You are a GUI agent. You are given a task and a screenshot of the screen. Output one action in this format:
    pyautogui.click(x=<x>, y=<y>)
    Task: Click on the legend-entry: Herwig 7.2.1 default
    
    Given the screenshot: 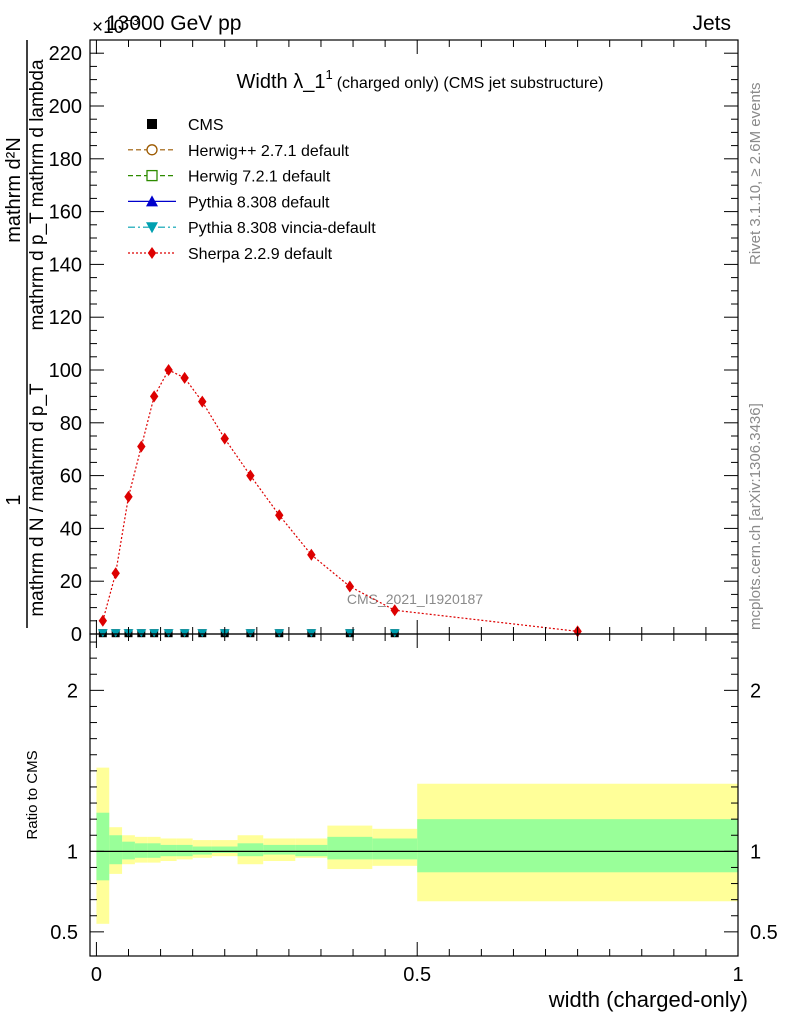 What is the action you would take?
    pyautogui.click(x=229, y=177)
    